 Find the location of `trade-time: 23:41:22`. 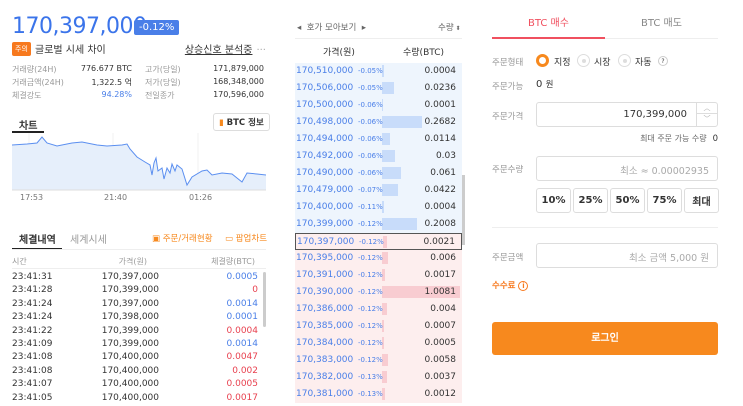

trade-time: 23:41:22 is located at coordinates (32, 330).